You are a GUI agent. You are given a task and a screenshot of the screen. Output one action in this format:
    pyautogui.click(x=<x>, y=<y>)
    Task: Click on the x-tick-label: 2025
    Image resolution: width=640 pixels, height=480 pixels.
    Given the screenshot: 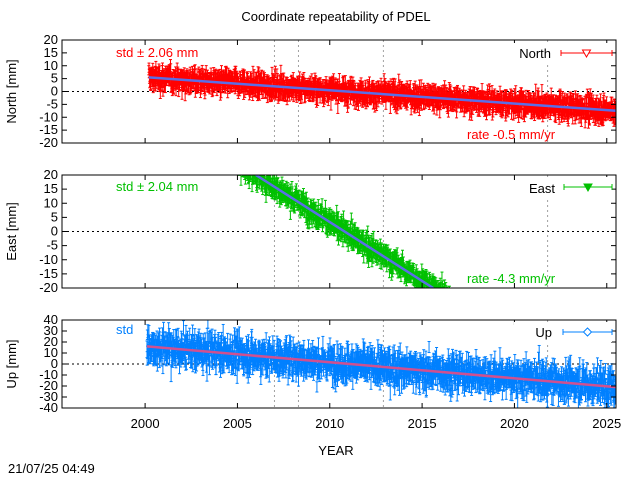 What is the action you would take?
    pyautogui.click(x=606, y=423)
    